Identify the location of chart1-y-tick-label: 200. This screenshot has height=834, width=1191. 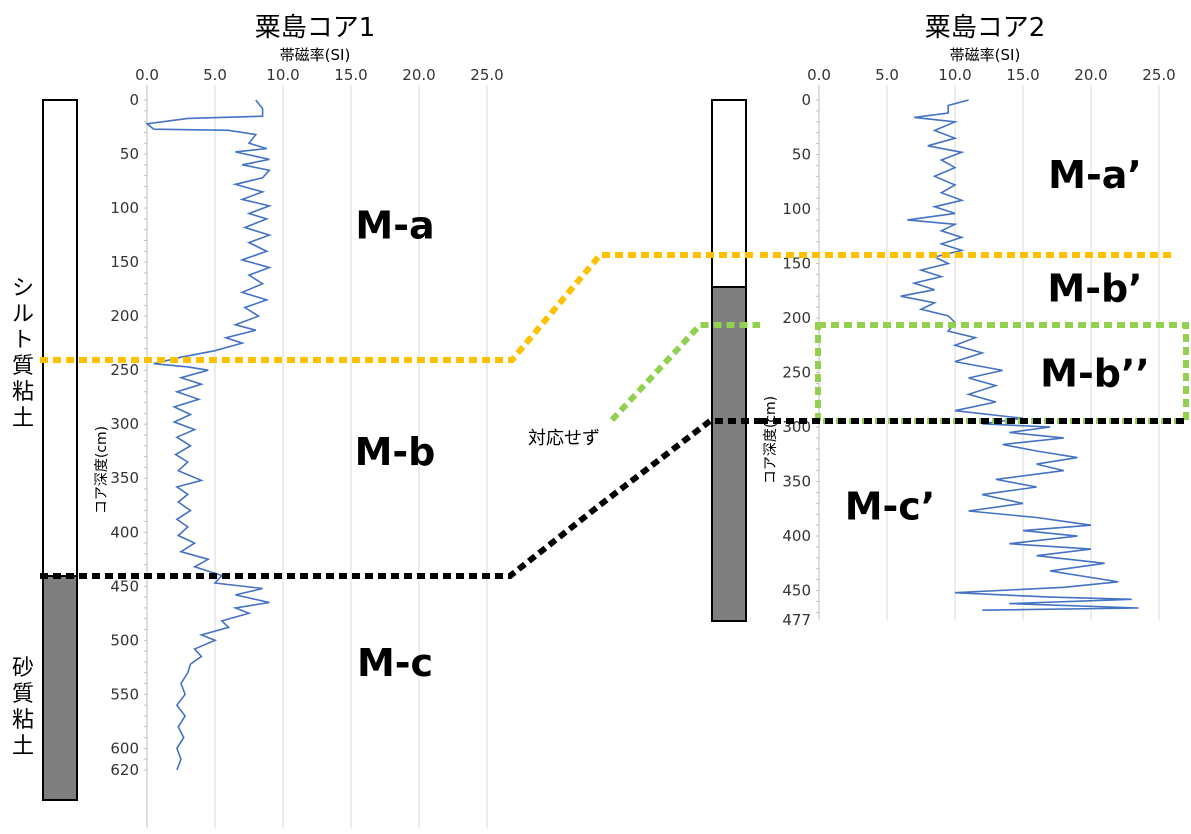
(124, 316).